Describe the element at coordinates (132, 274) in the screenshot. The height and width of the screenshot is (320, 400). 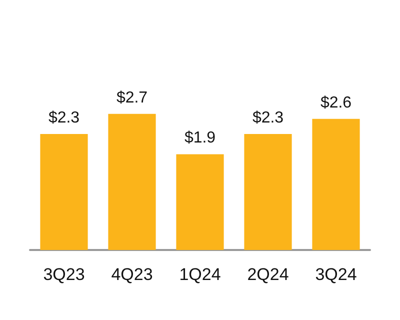
I see `x-tick-label: 4Q23` at that location.